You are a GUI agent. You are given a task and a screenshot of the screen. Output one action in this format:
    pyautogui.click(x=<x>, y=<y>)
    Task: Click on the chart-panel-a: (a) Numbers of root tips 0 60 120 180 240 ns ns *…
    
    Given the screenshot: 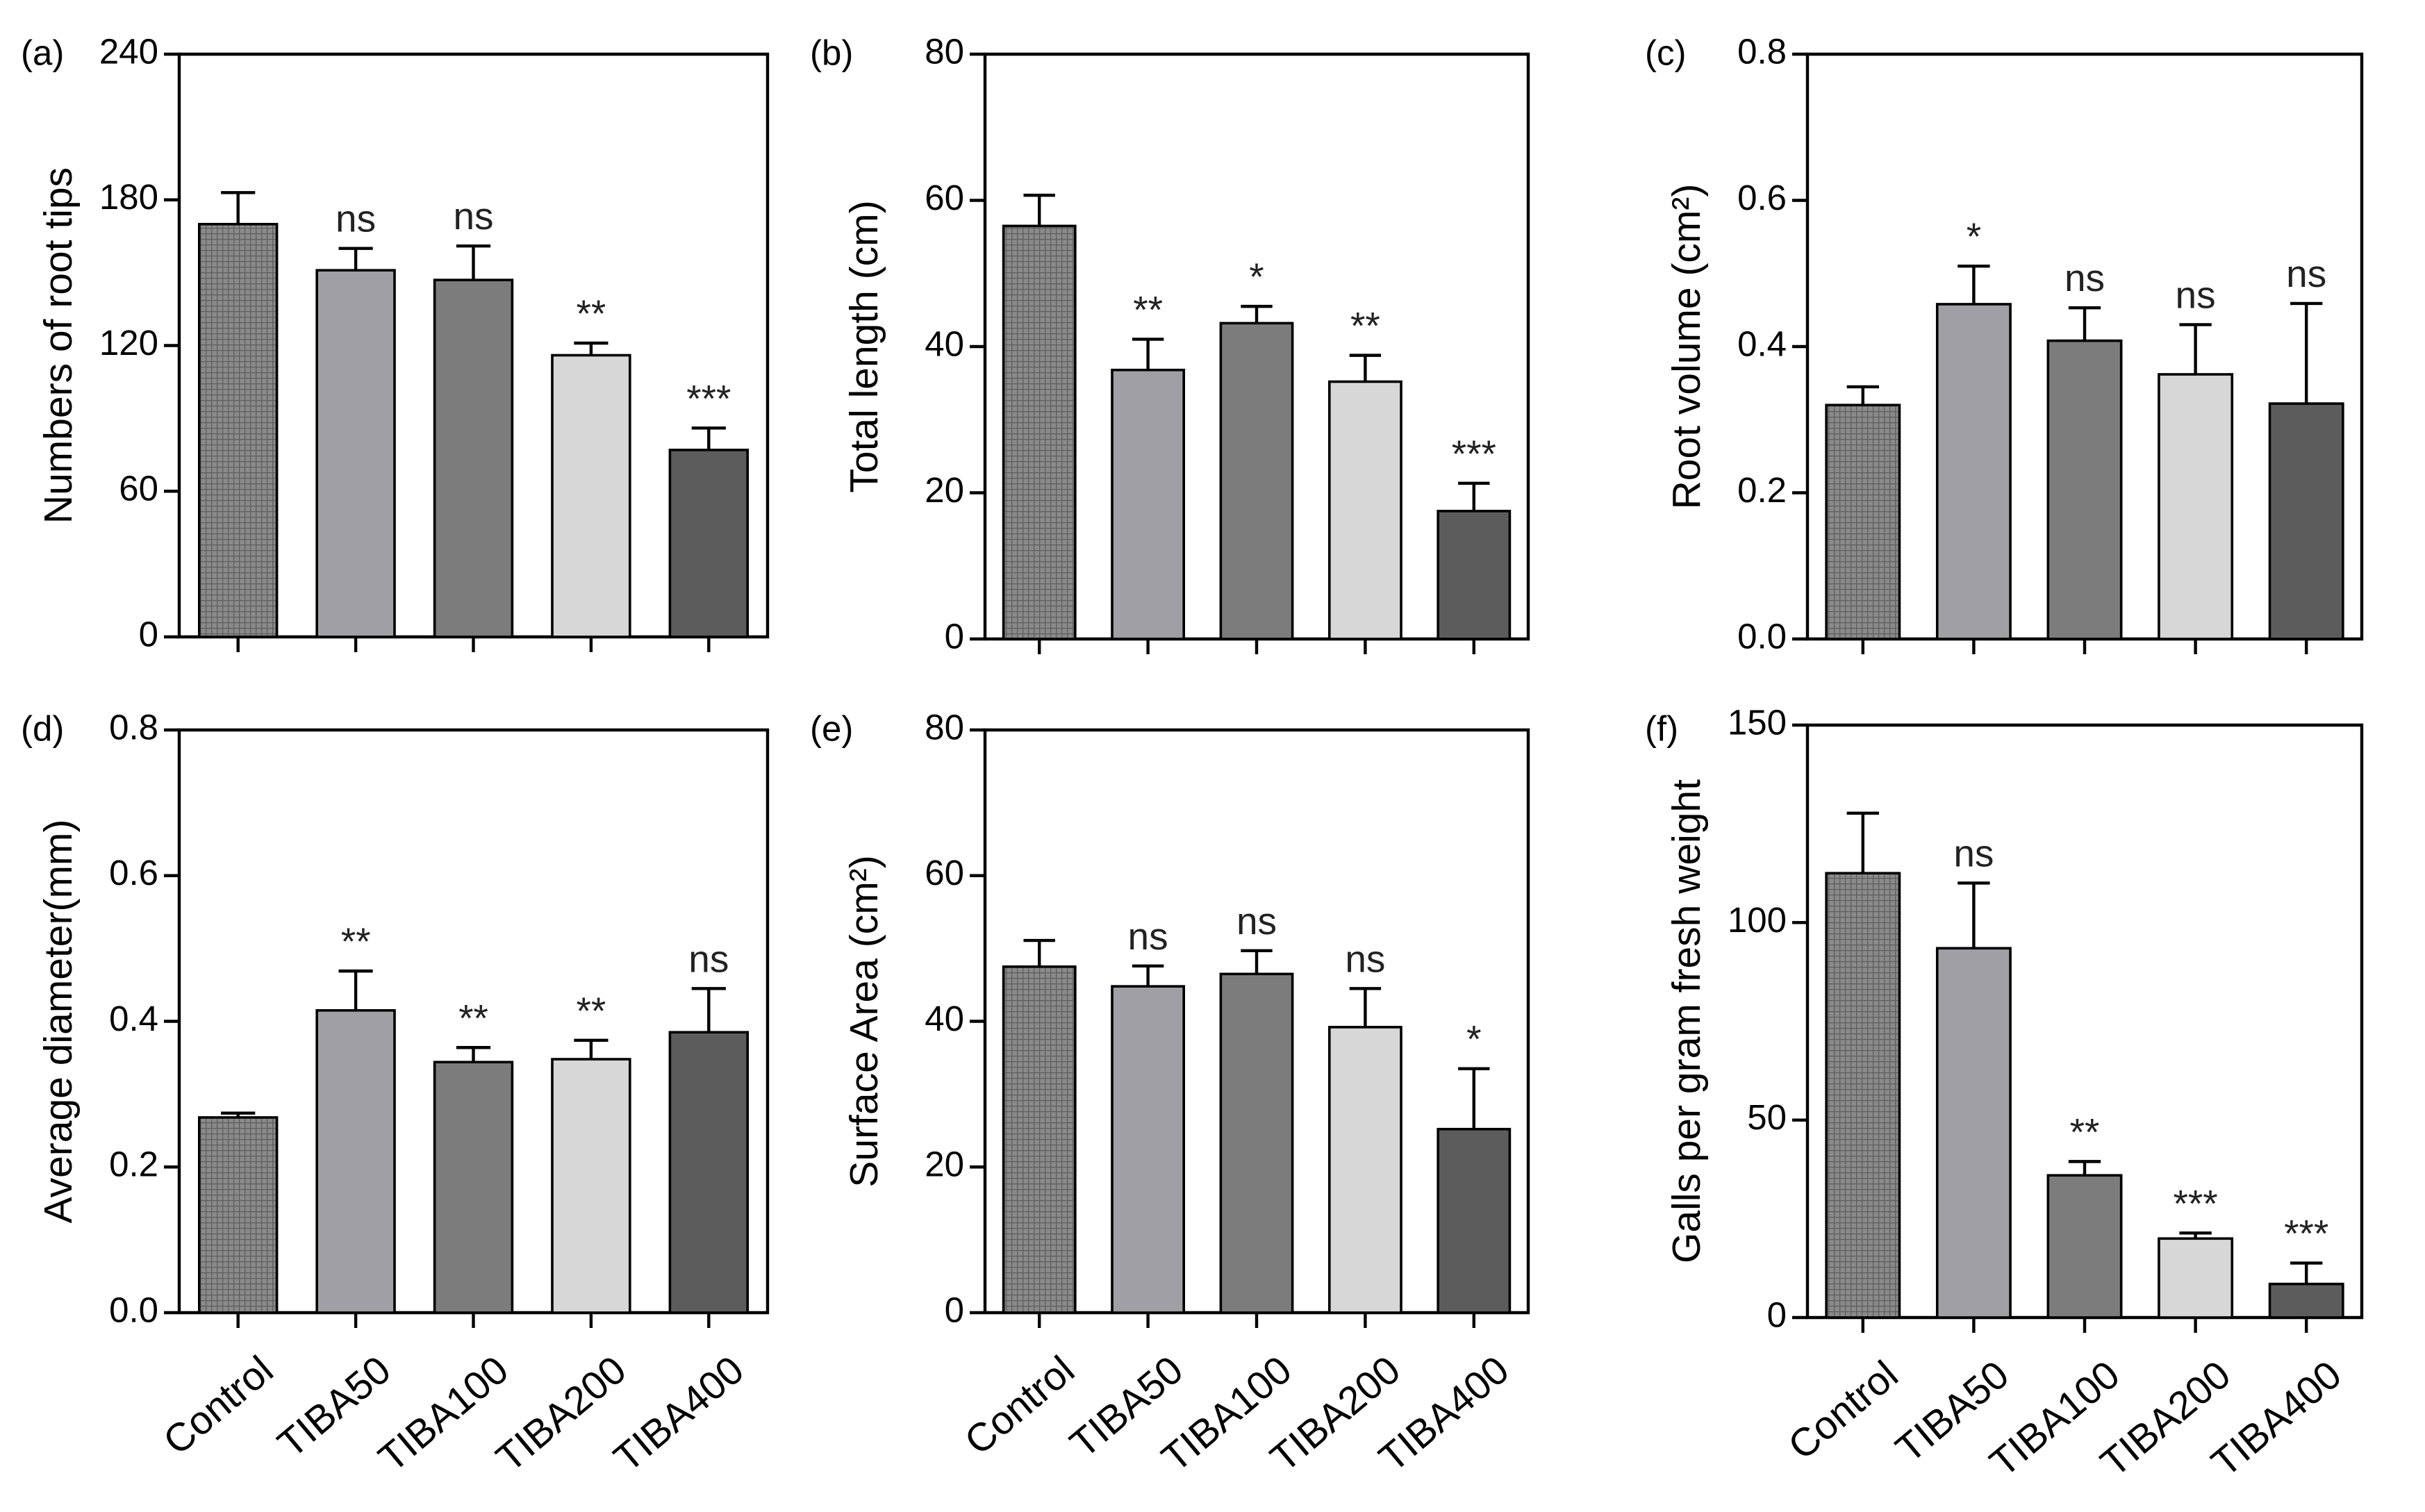 What is the action you would take?
    pyautogui.click(x=395, y=342)
    